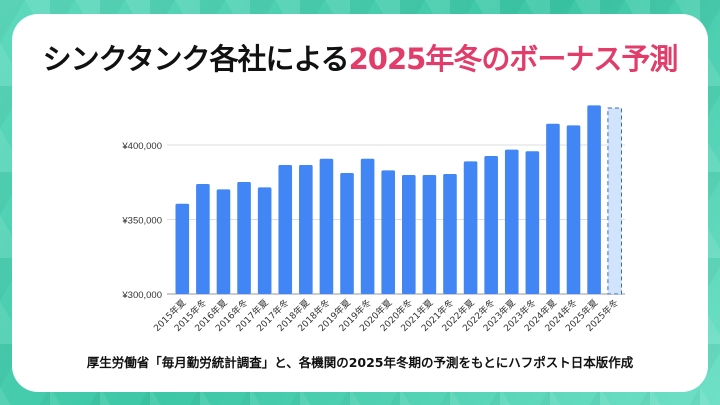  I want to click on page-title: シンクタンク各社による2025年冬のボーナス予測, so click(360, 57).